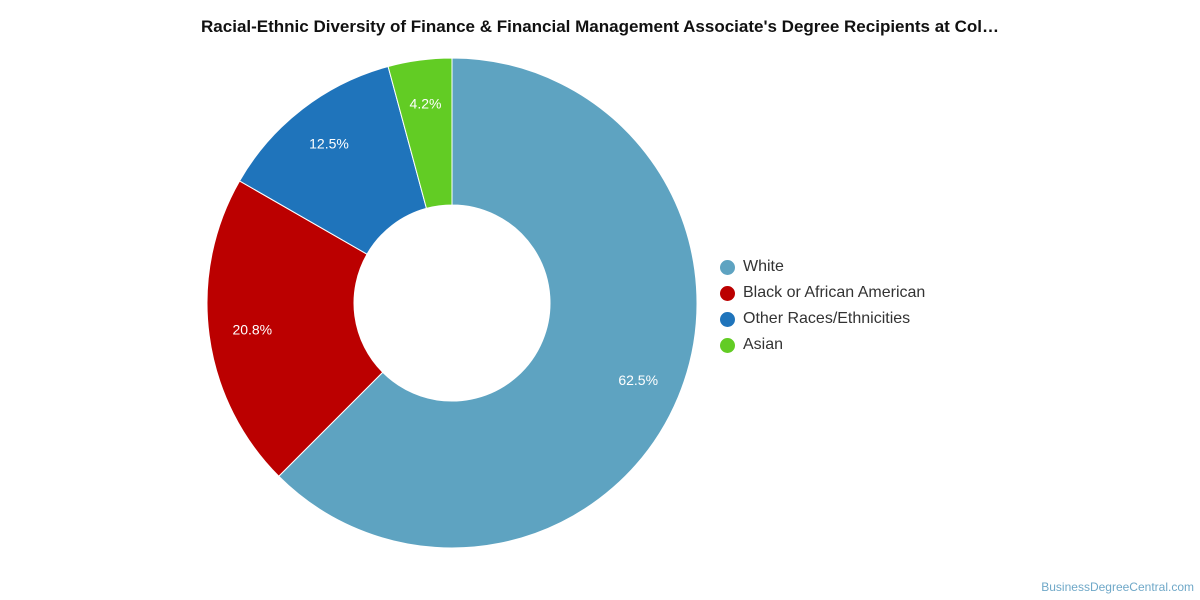 This screenshot has width=1200, height=600. What do you see at coordinates (1117, 587) in the screenshot?
I see `source-credit: BusinessDegreeCentral.com` at bounding box center [1117, 587].